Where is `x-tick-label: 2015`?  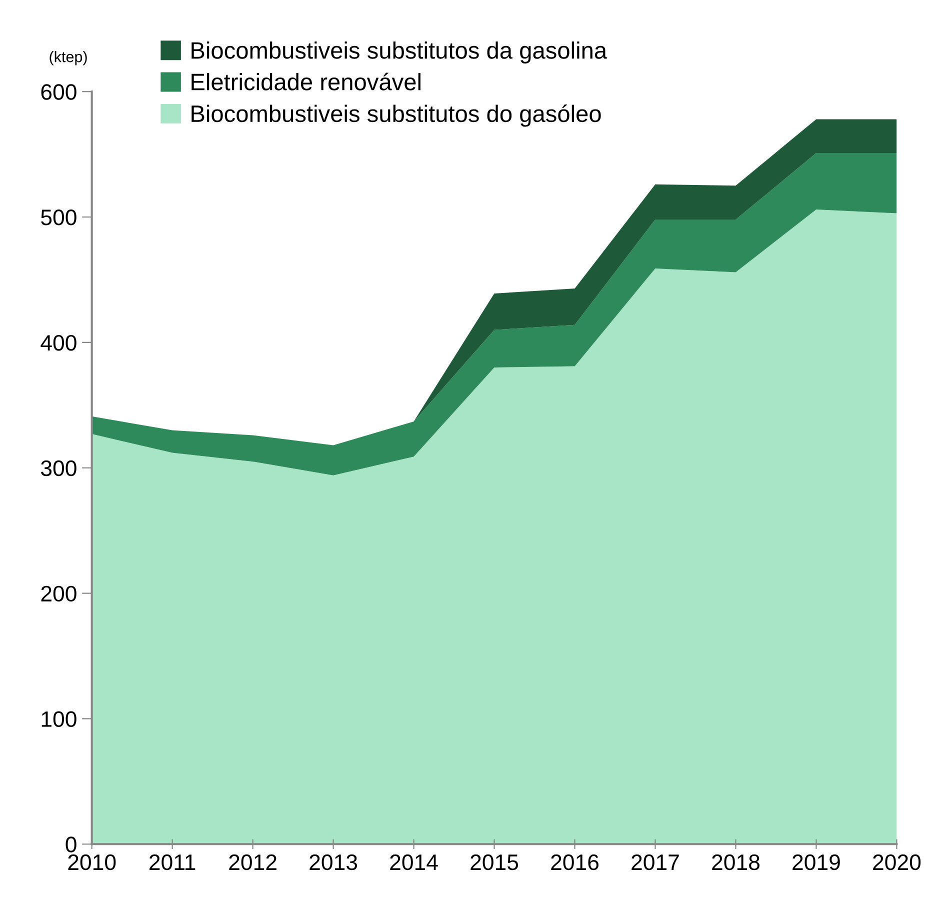 x-tick-label: 2015 is located at coordinates (494, 862).